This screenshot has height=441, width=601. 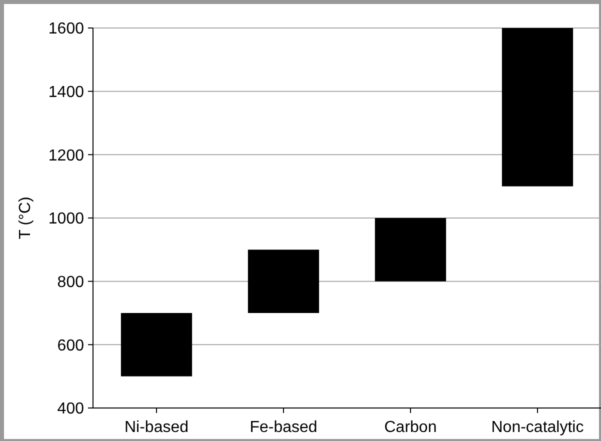 What do you see at coordinates (66, 92) in the screenshot?
I see `y-tick-label: 1400` at bounding box center [66, 92].